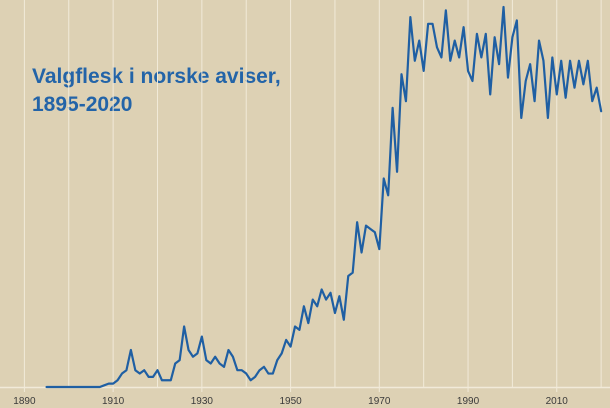 The width and height of the screenshot is (610, 408). What do you see at coordinates (156, 91) in the screenshot?
I see `chart-title: Valgflesk i norske aviser, 1895-2020` at bounding box center [156, 91].